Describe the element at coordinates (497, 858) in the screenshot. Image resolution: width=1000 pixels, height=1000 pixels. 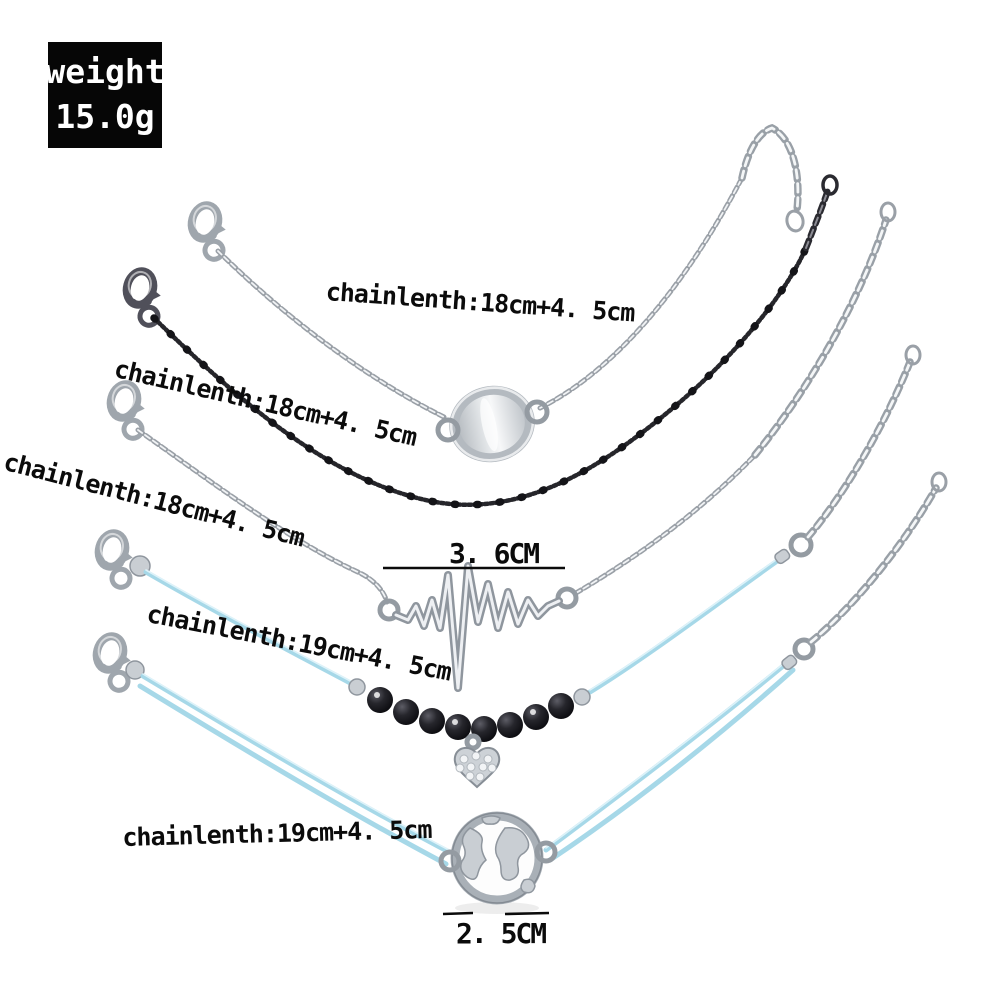
I see `world-map-charm` at that location.